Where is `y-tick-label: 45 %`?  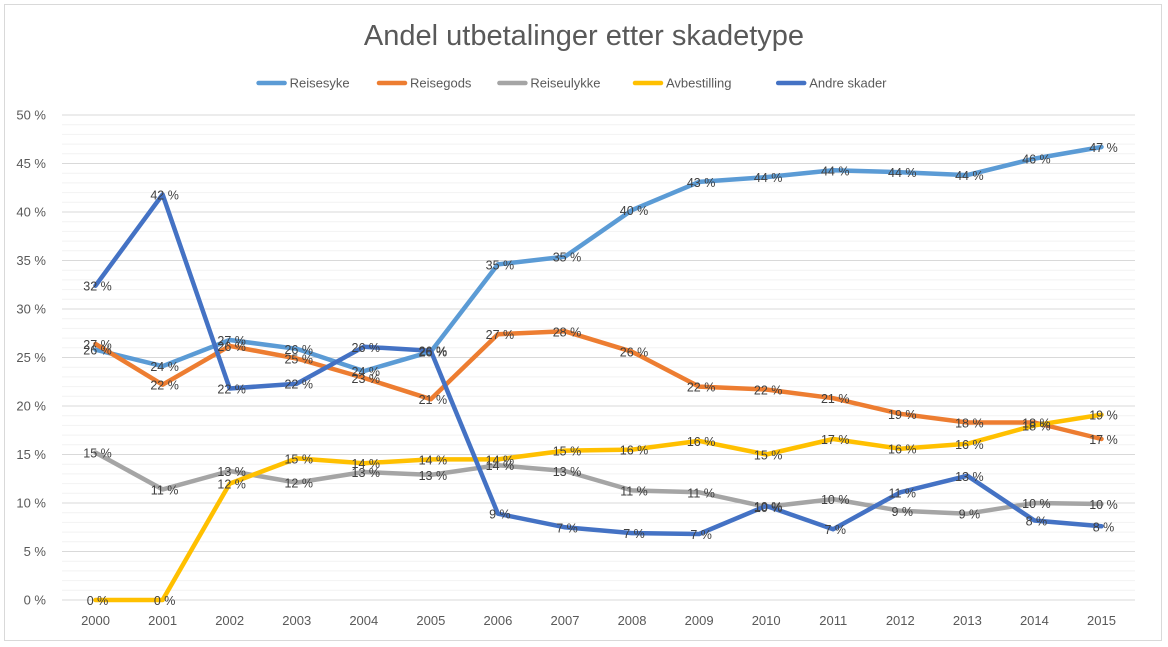 y-tick-label: 45 % is located at coordinates (31, 163).